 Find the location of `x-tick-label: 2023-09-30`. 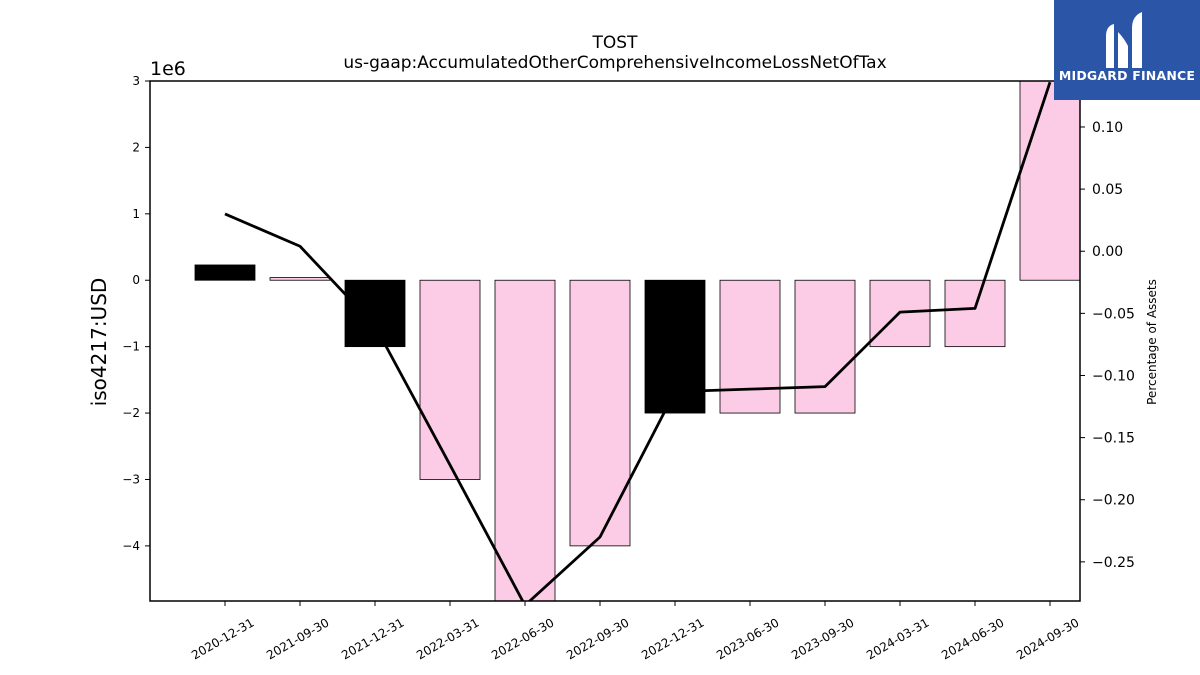

x-tick-label: 2023-09-30 is located at coordinates (822, 638).